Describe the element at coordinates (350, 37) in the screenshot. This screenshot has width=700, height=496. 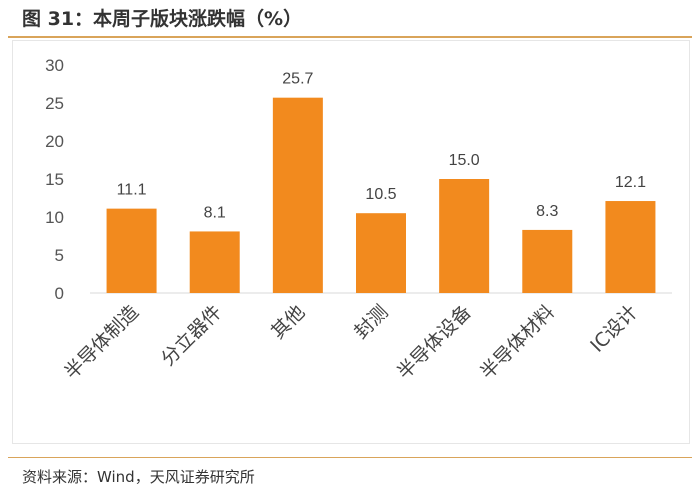
I see `title-divider` at that location.